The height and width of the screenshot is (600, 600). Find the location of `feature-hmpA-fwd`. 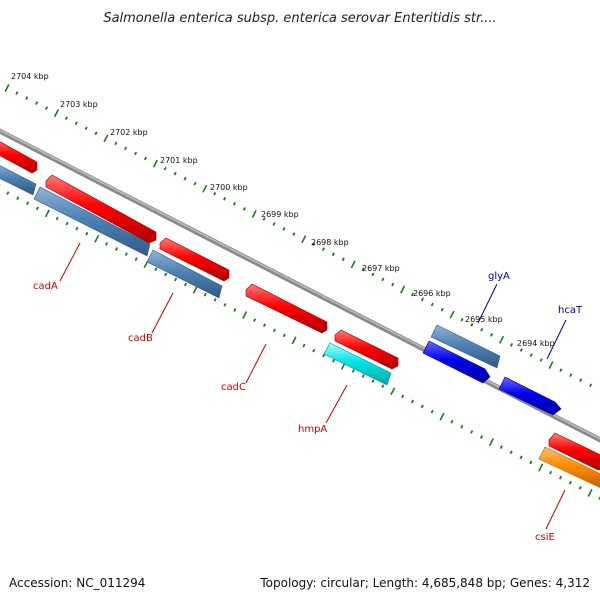

feature-hmpA-fwd is located at coordinates (366, 349).